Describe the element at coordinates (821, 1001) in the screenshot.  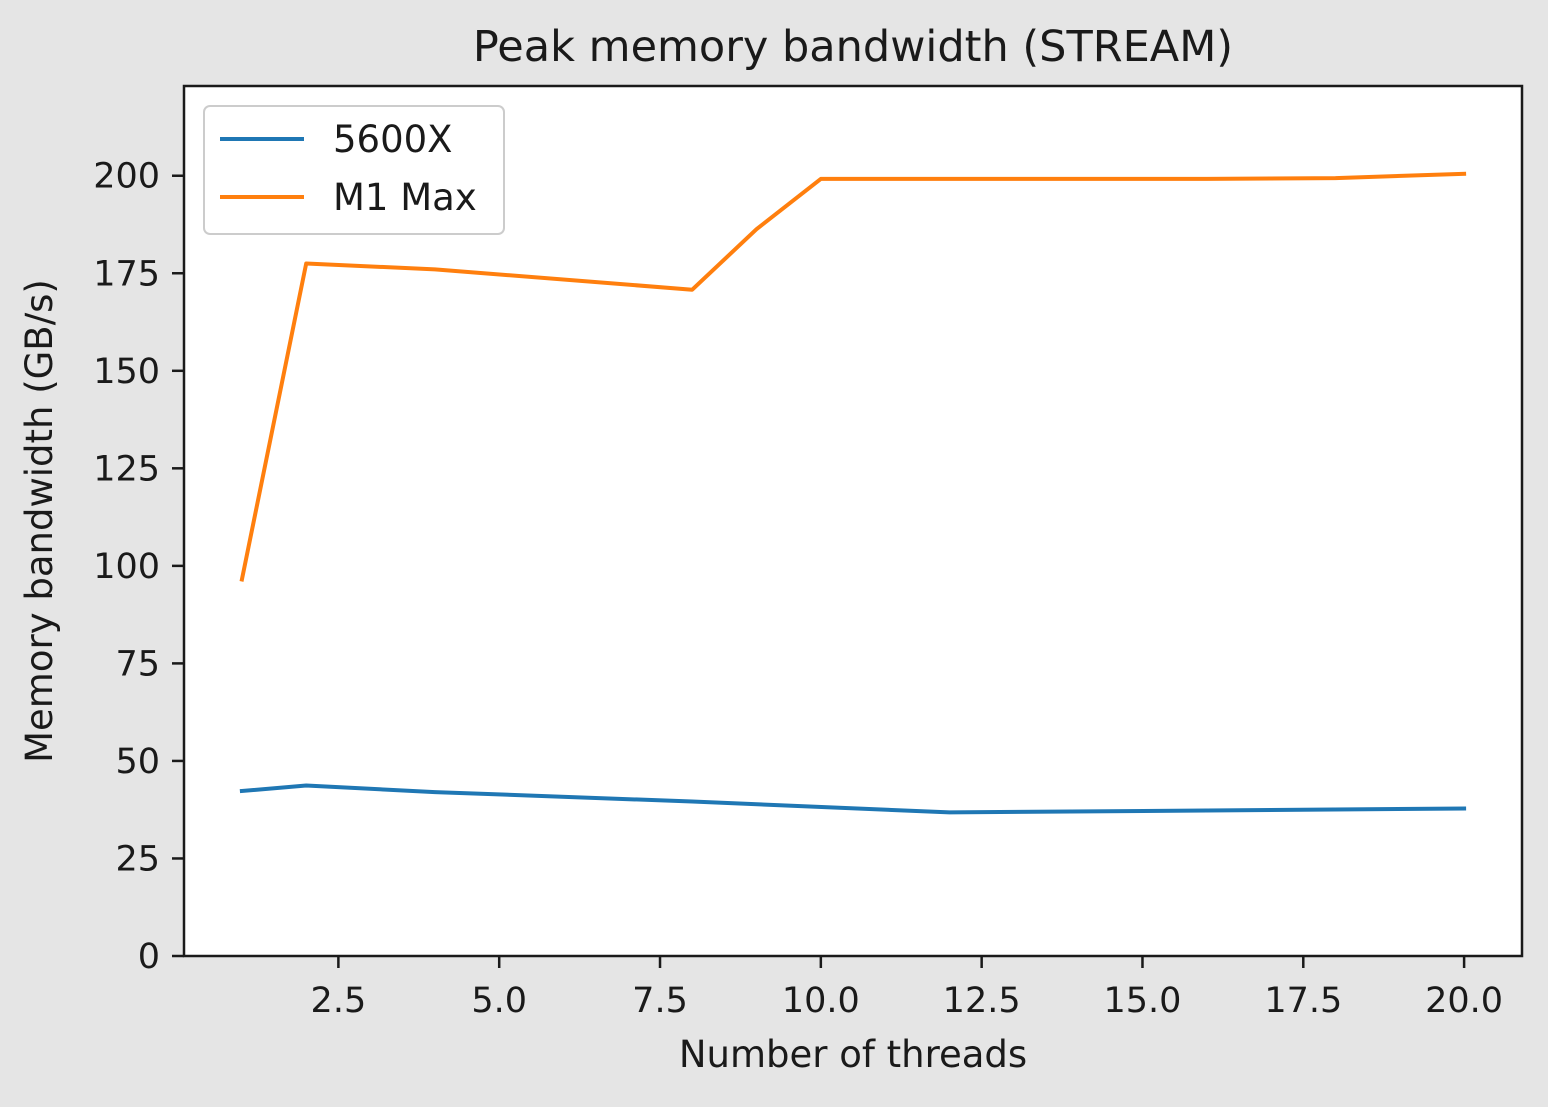
I see `x-tick-label: 10.0` at that location.